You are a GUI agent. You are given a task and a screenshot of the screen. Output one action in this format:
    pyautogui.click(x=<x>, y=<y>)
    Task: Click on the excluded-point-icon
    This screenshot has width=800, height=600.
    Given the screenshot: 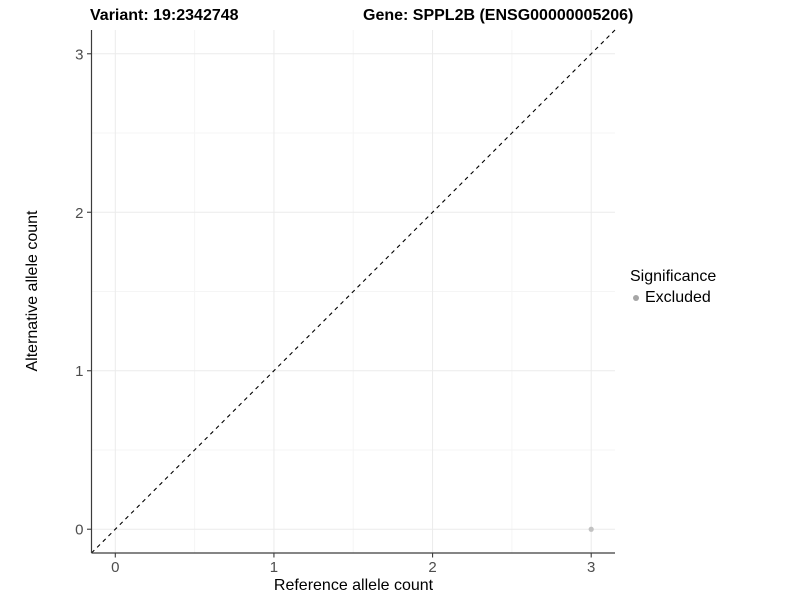 What is the action you would take?
    pyautogui.click(x=636, y=298)
    